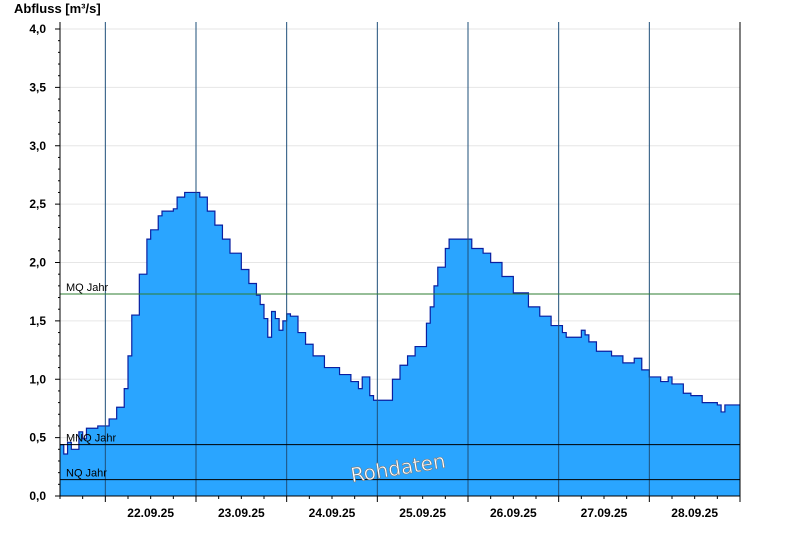 Image resolution: width=800 pixels, height=550 pixels. I want to click on y-tick-labels: 0,0 0,5 1,0 1,5 2,0 2,5 3,0 3,5 4,0, so click(37, 262).